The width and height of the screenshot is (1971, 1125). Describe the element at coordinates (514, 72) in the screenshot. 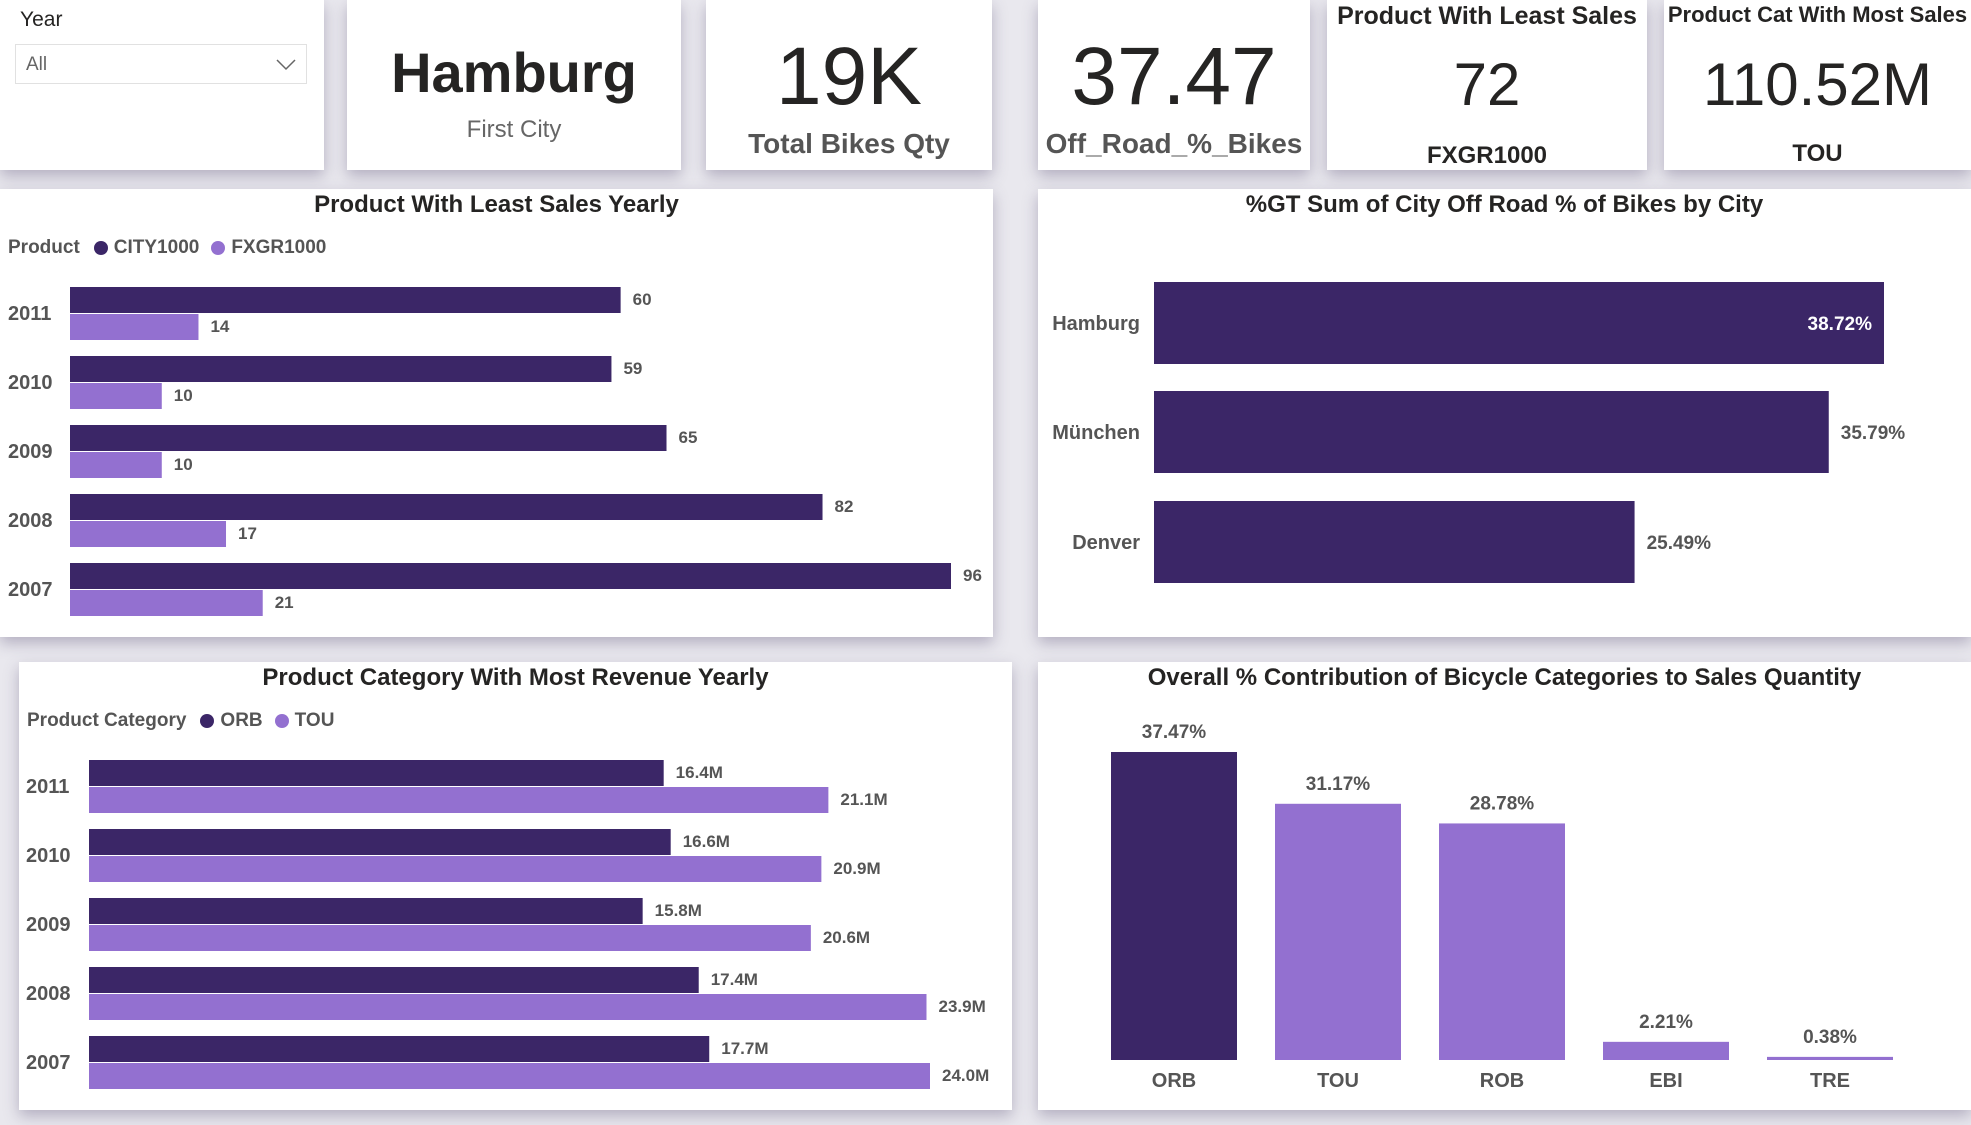

I see `kpi-value: Hamburg` at that location.